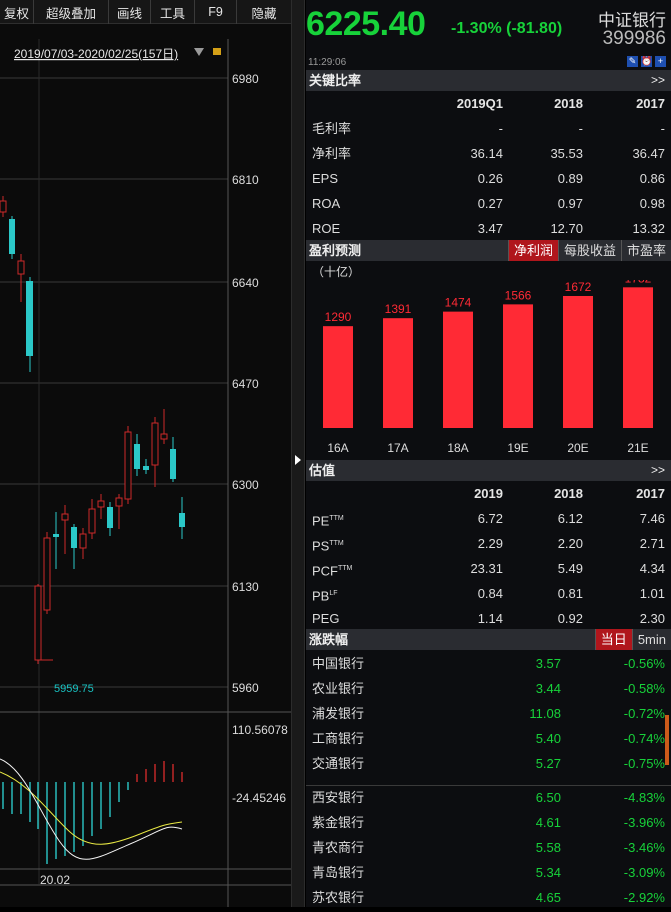  What do you see at coordinates (245, 587) in the screenshot?
I see `y-tick: 6130` at bounding box center [245, 587].